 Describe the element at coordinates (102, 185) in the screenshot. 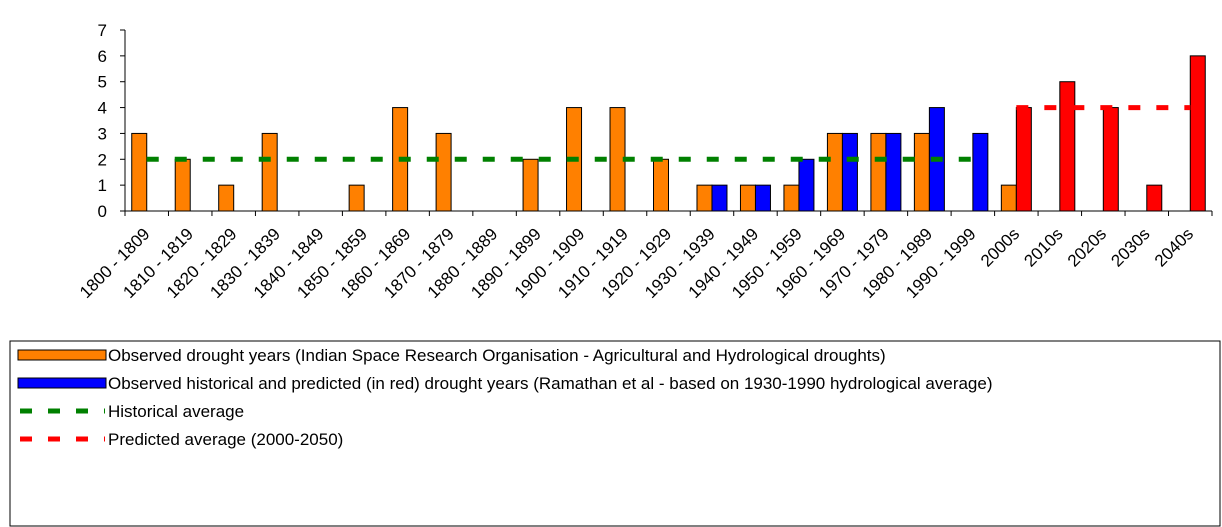

I see `y-tick-label: 1` at that location.